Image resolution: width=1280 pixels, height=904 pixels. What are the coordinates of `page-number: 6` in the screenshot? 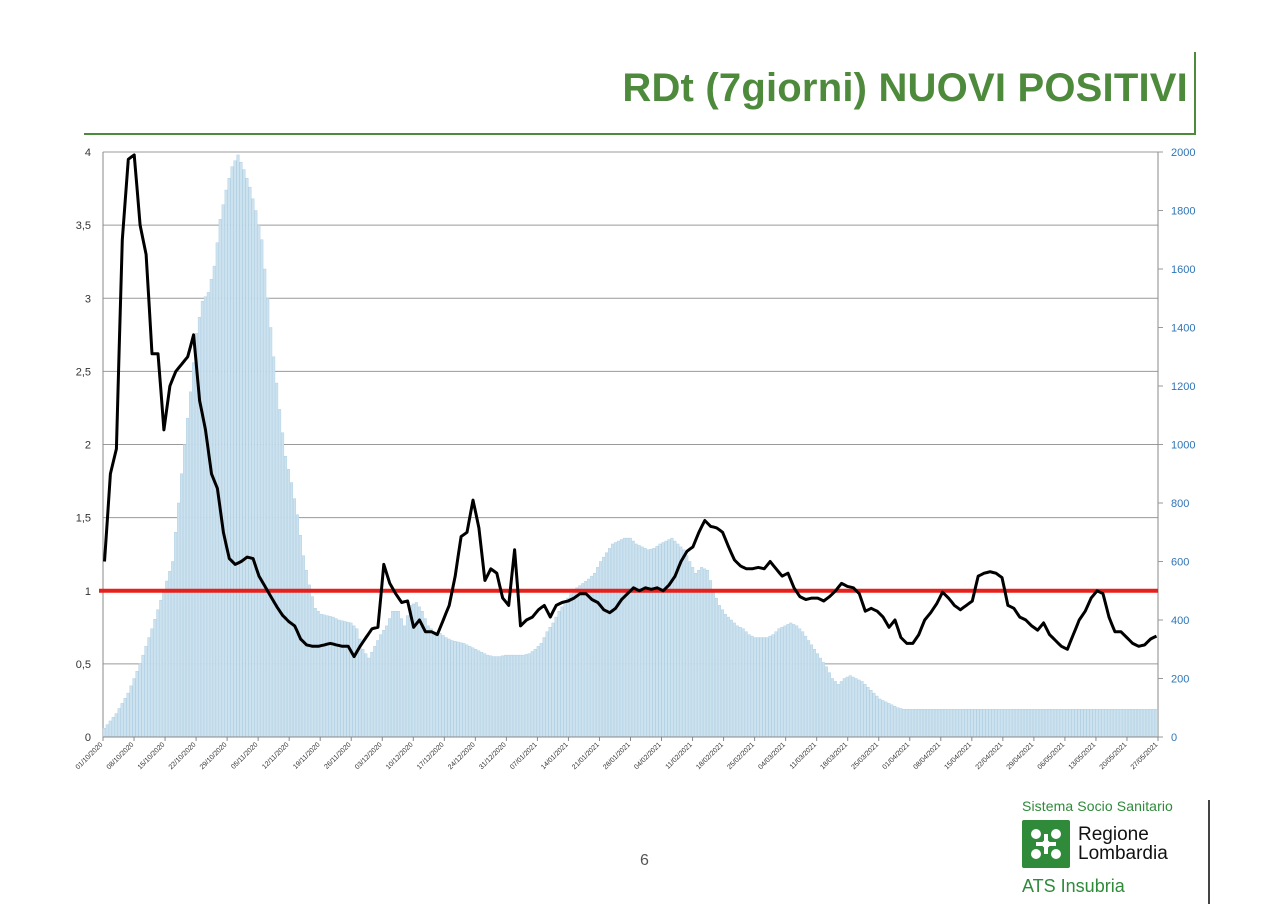 It's located at (644, 860).